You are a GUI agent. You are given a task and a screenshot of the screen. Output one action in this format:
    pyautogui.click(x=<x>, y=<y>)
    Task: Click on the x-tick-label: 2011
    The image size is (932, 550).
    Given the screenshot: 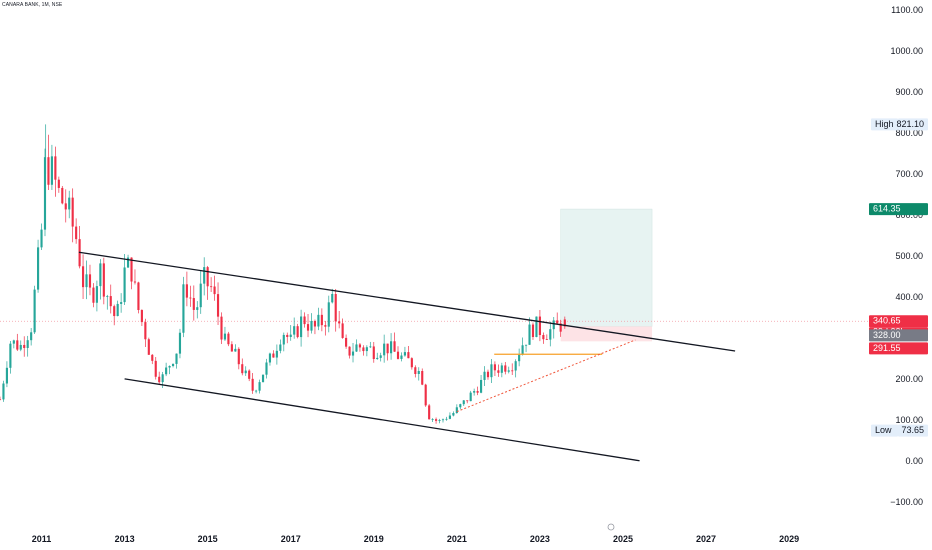 What is the action you would take?
    pyautogui.click(x=42, y=539)
    